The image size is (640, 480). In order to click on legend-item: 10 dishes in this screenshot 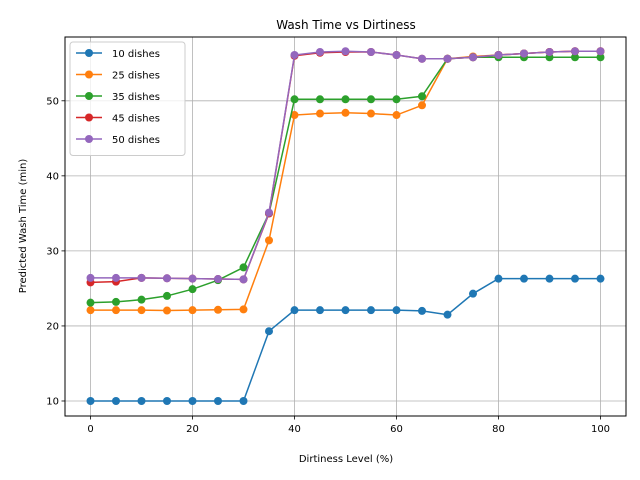, I will do `click(118, 54)`.